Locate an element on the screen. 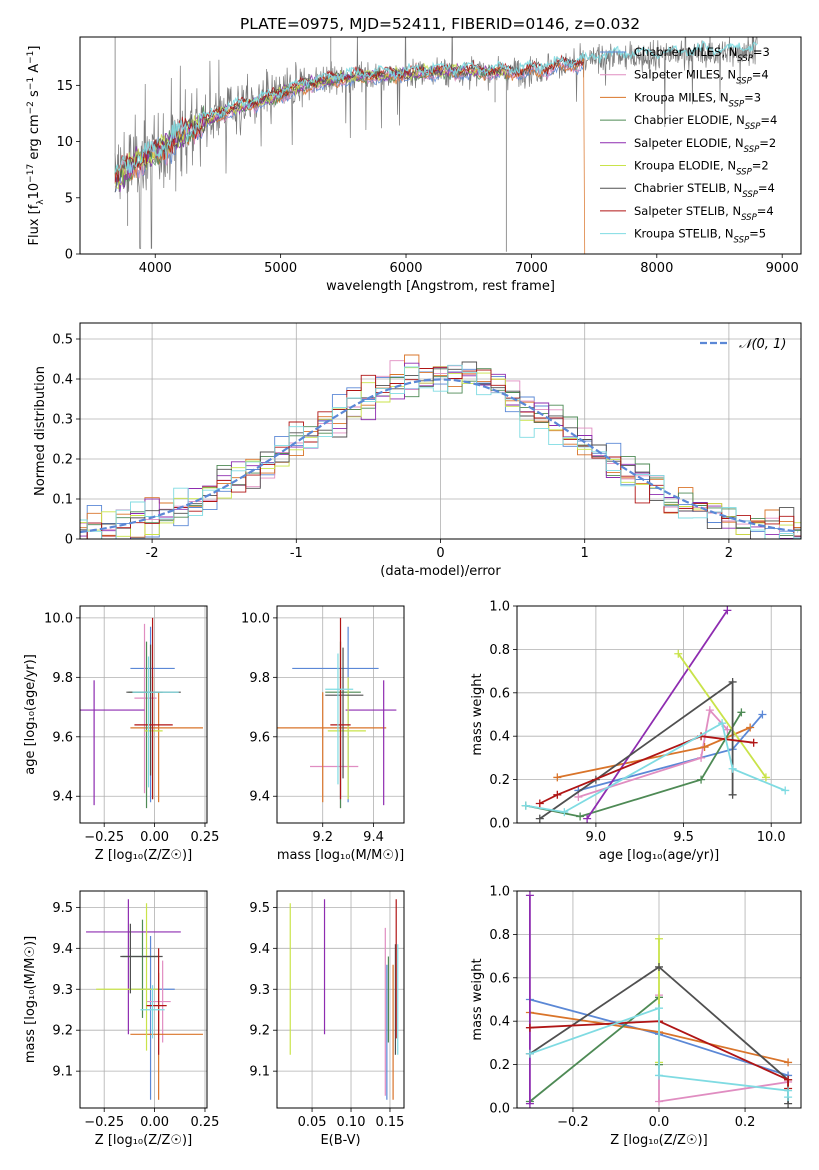 The image size is (819, 1170). legend-entry-kroupa_elodie: Kroupa ELODIE, NSSP=2 is located at coordinates (701, 168).